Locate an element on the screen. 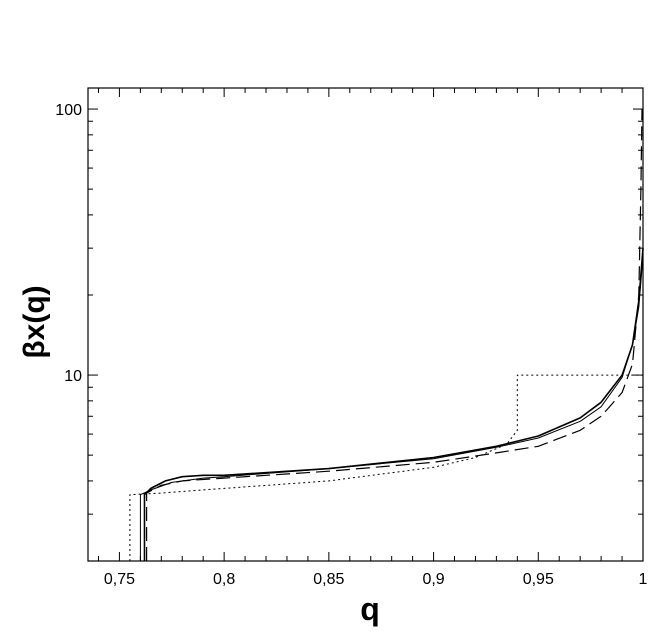  x-tick-label: 0,75 is located at coordinates (119, 579).